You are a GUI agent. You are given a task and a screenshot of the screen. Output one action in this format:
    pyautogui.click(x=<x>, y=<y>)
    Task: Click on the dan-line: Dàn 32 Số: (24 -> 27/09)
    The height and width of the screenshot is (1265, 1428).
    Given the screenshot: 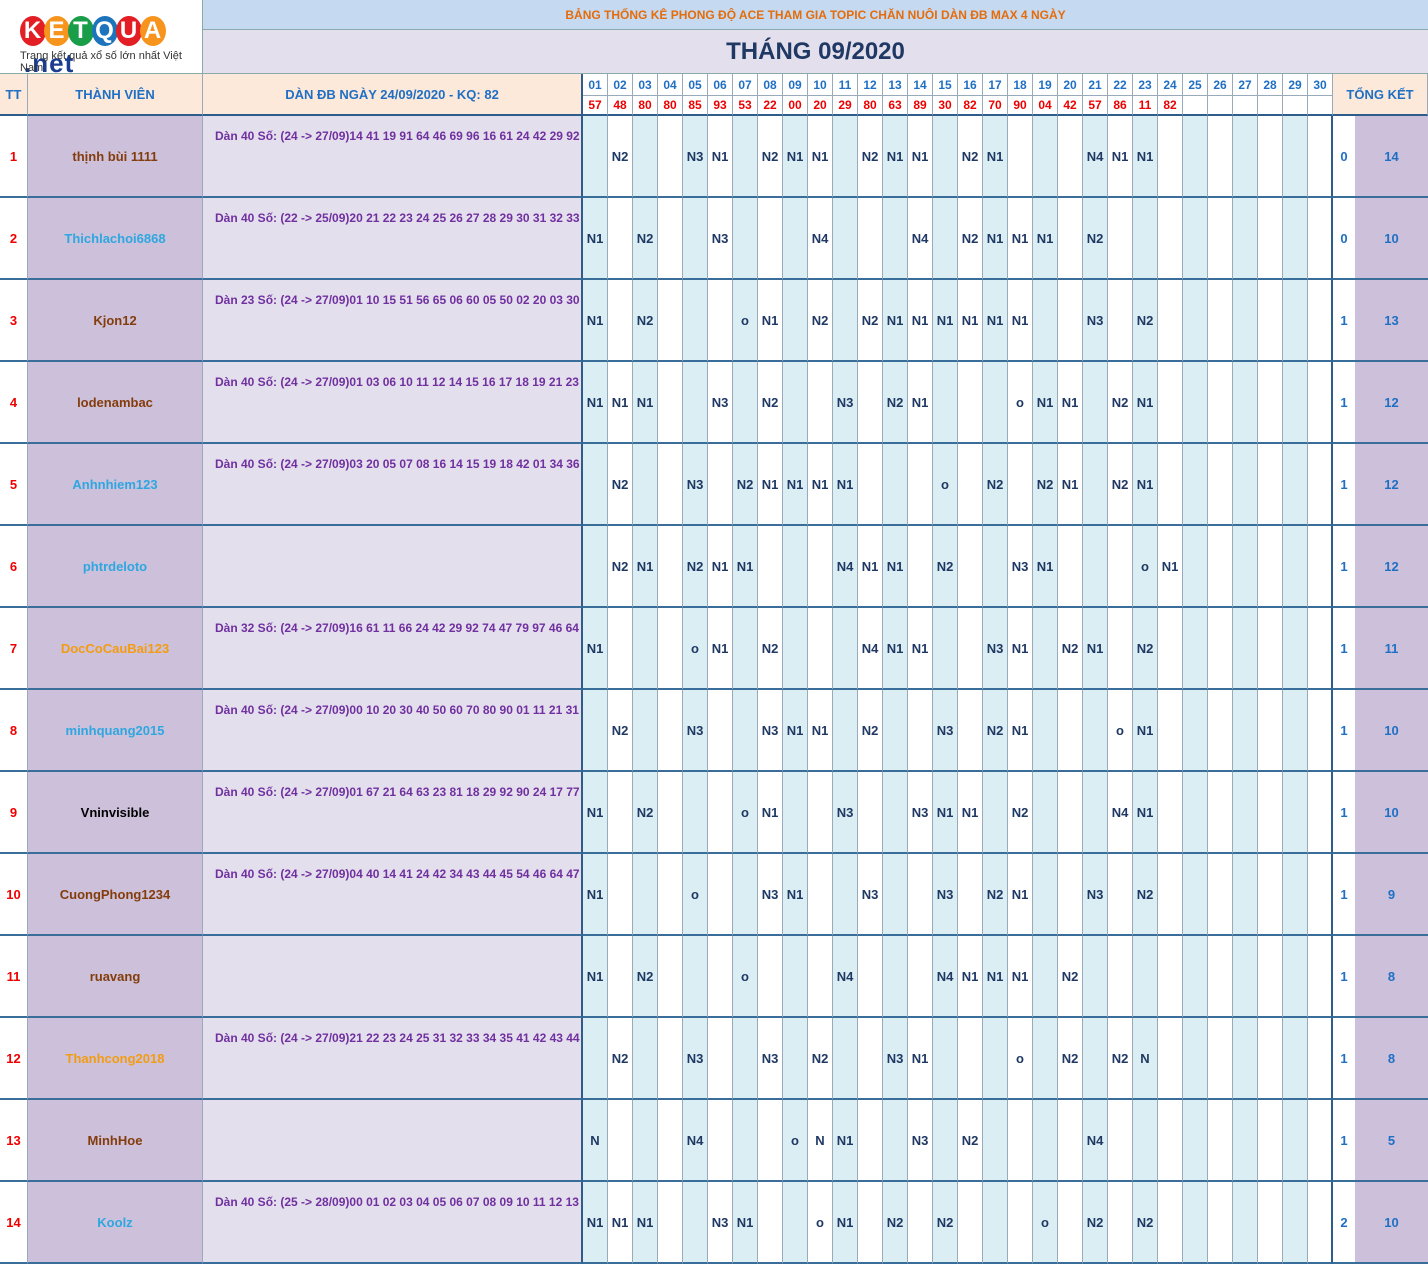 What is the action you would take?
    pyautogui.click(x=282, y=628)
    